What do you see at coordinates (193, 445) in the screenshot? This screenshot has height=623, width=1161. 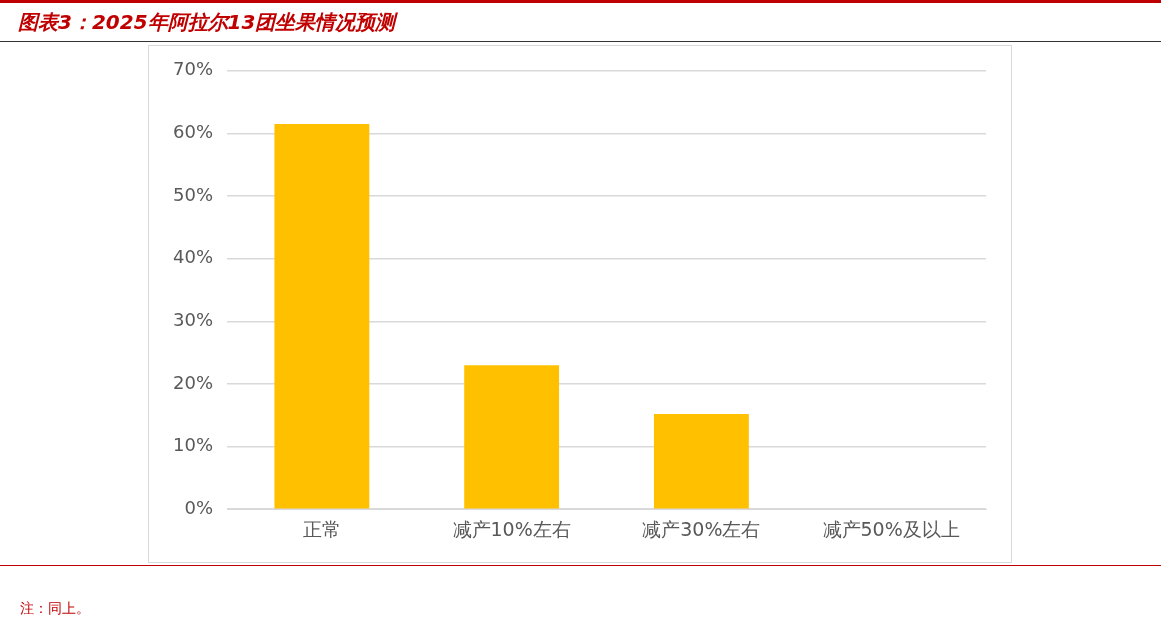 I see `y-tick-label: 10%` at bounding box center [193, 445].